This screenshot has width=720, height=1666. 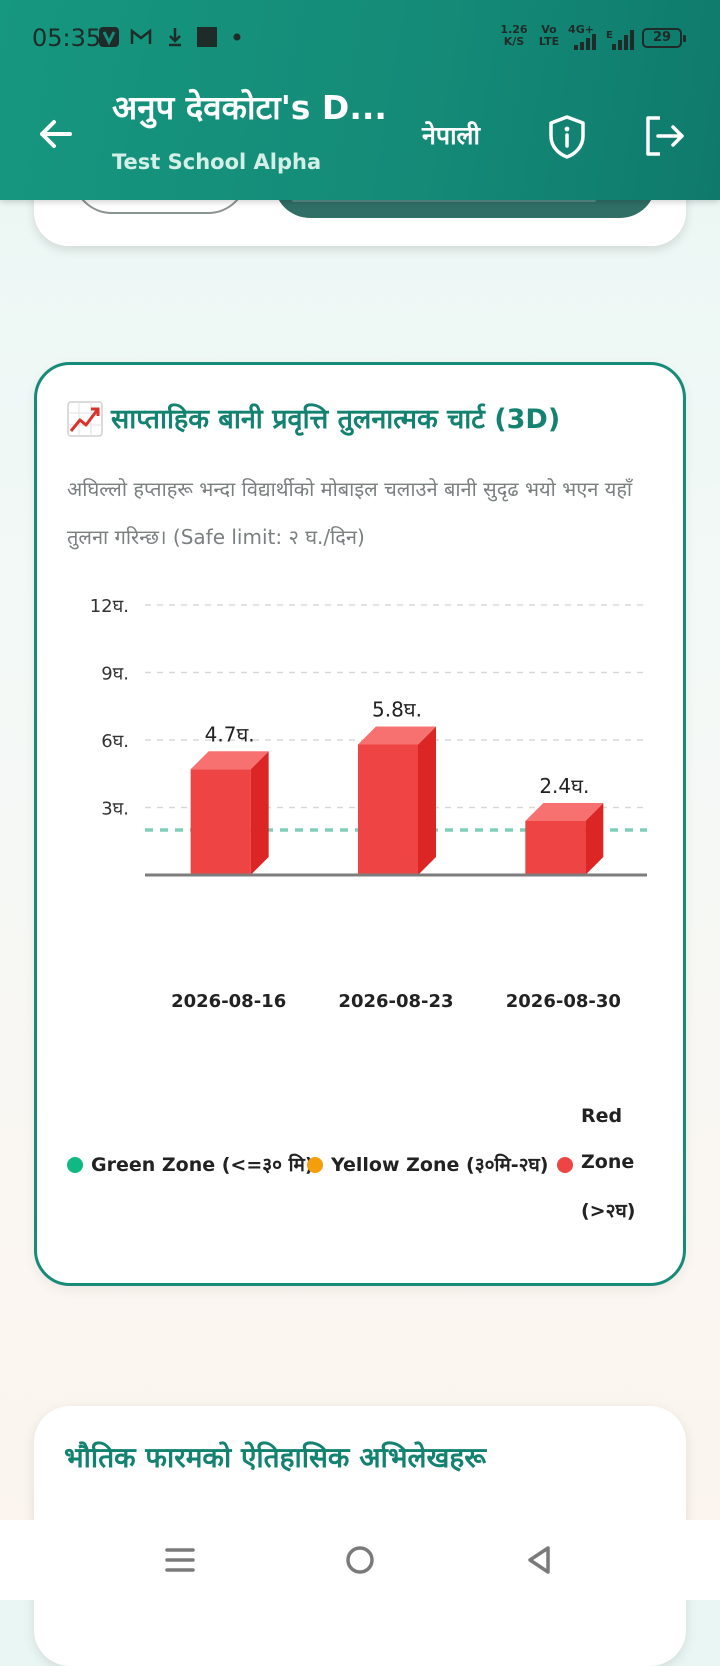 I want to click on school-name: Test School Alpha, so click(x=217, y=162).